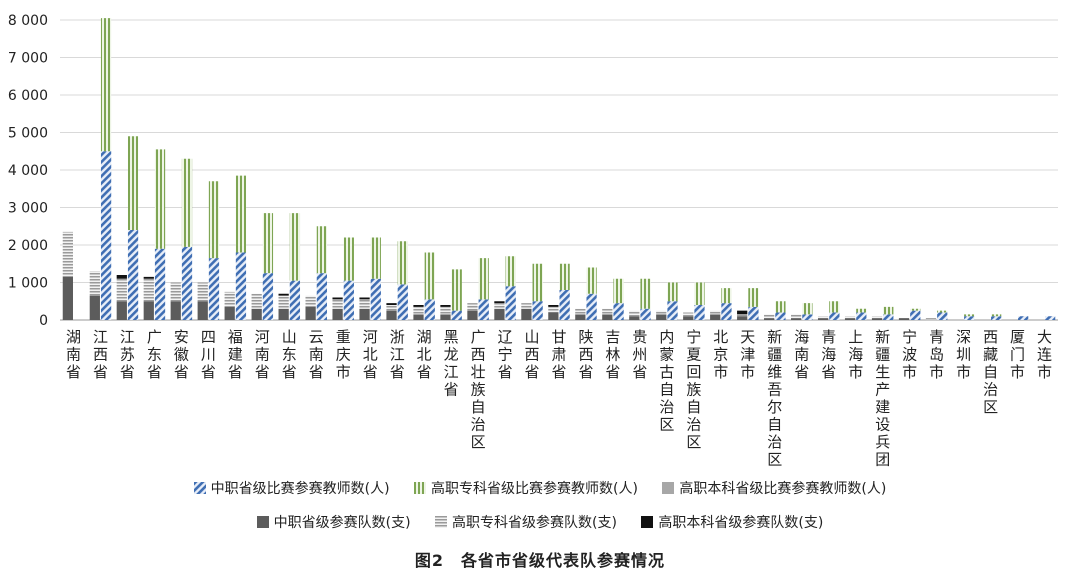 This screenshot has width=1080, height=575. I want to click on x-tick-label: 西藏自治区, so click(990, 372).